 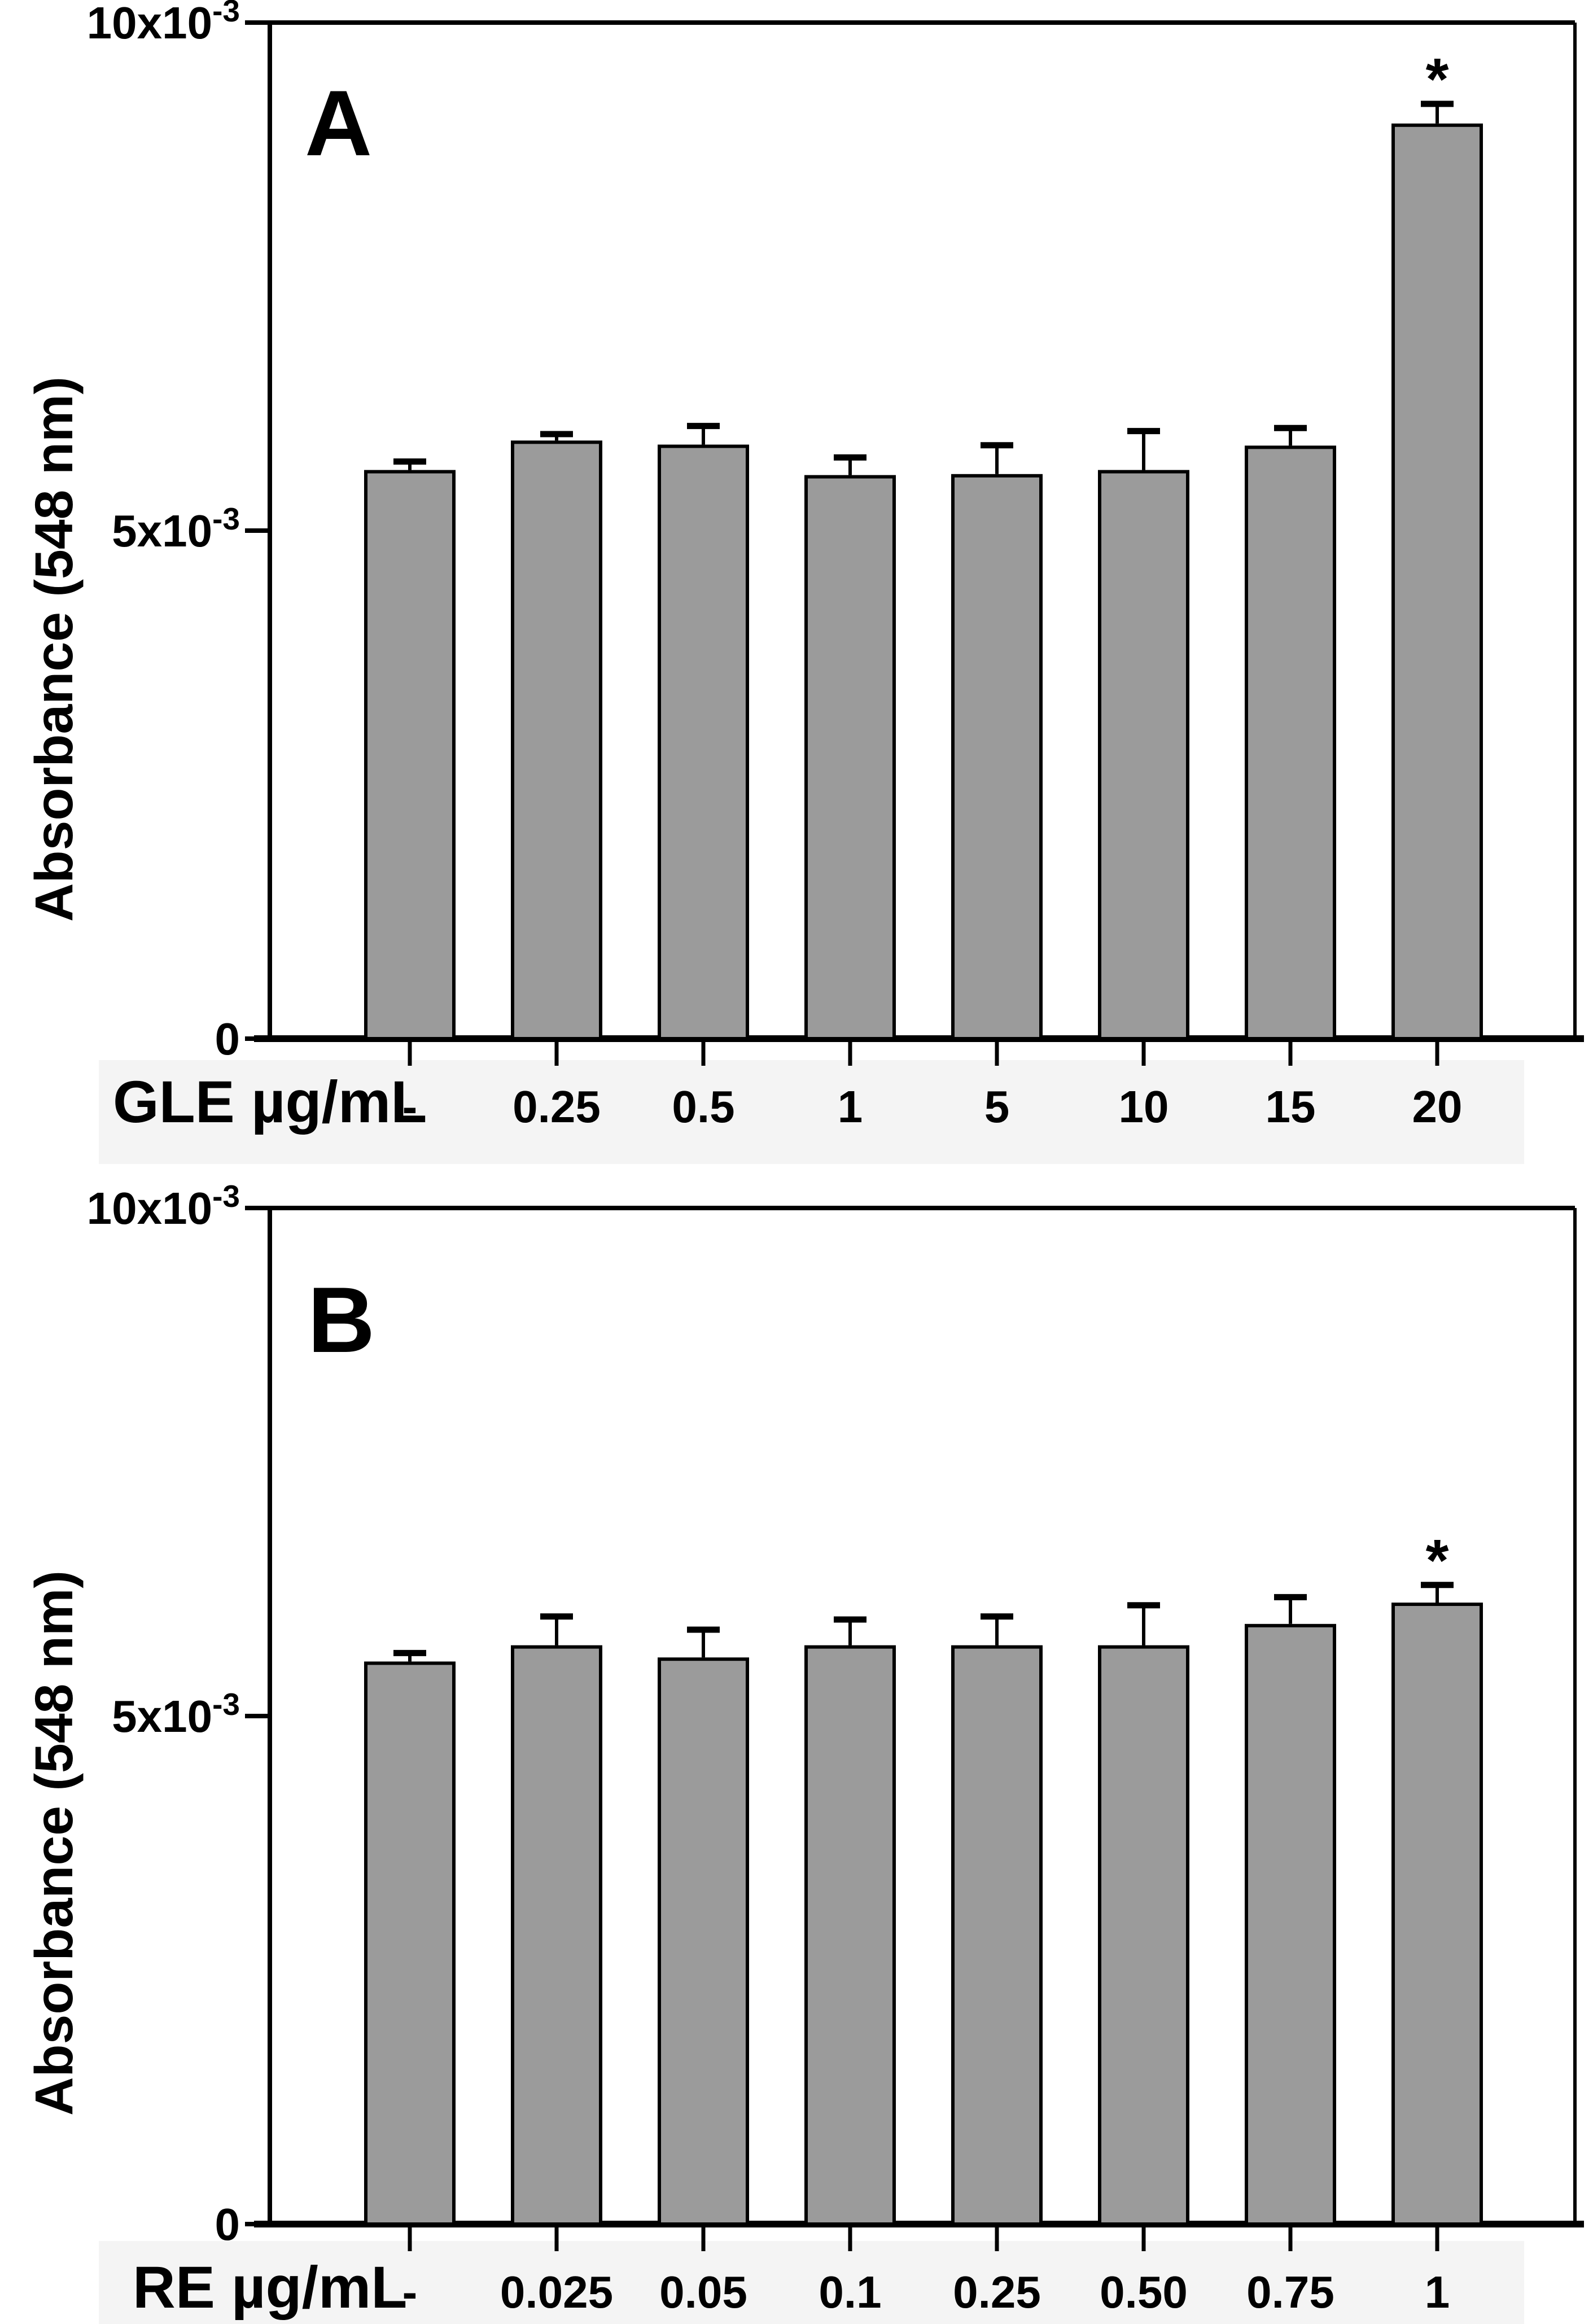 I want to click on panel-b-letter: B, so click(x=341, y=1320).